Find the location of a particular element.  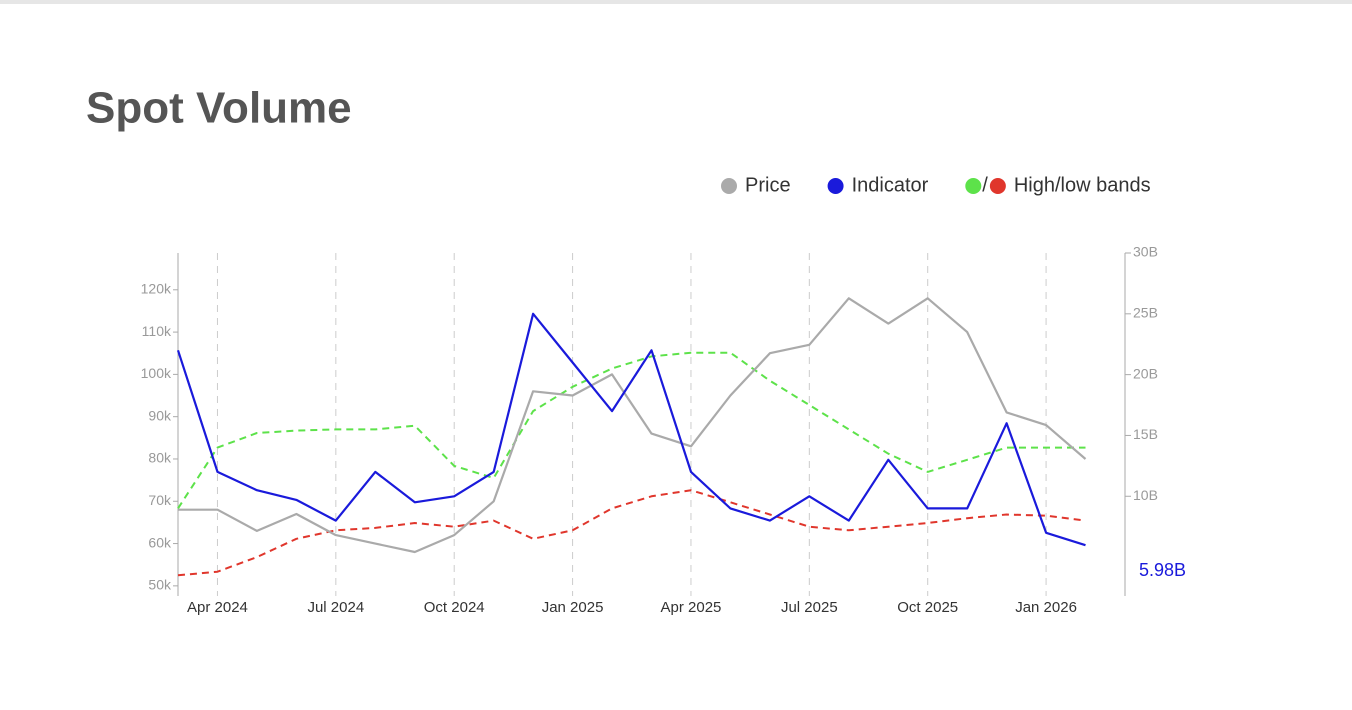

legend-label: Price is located at coordinates (768, 185).